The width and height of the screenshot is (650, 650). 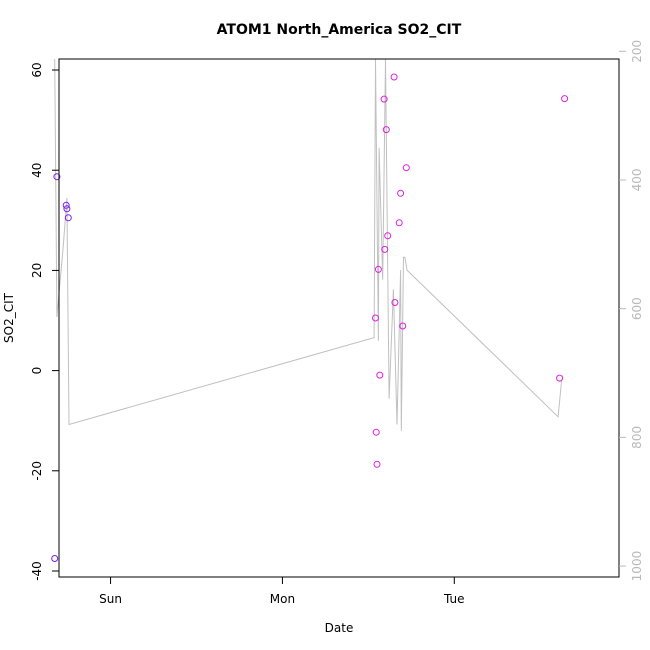 I want to click on y-tick-label-2: 0, so click(x=37, y=371).